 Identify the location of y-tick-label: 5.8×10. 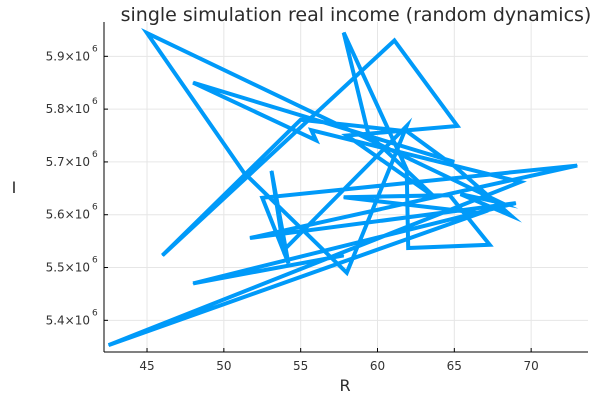
(68, 109).